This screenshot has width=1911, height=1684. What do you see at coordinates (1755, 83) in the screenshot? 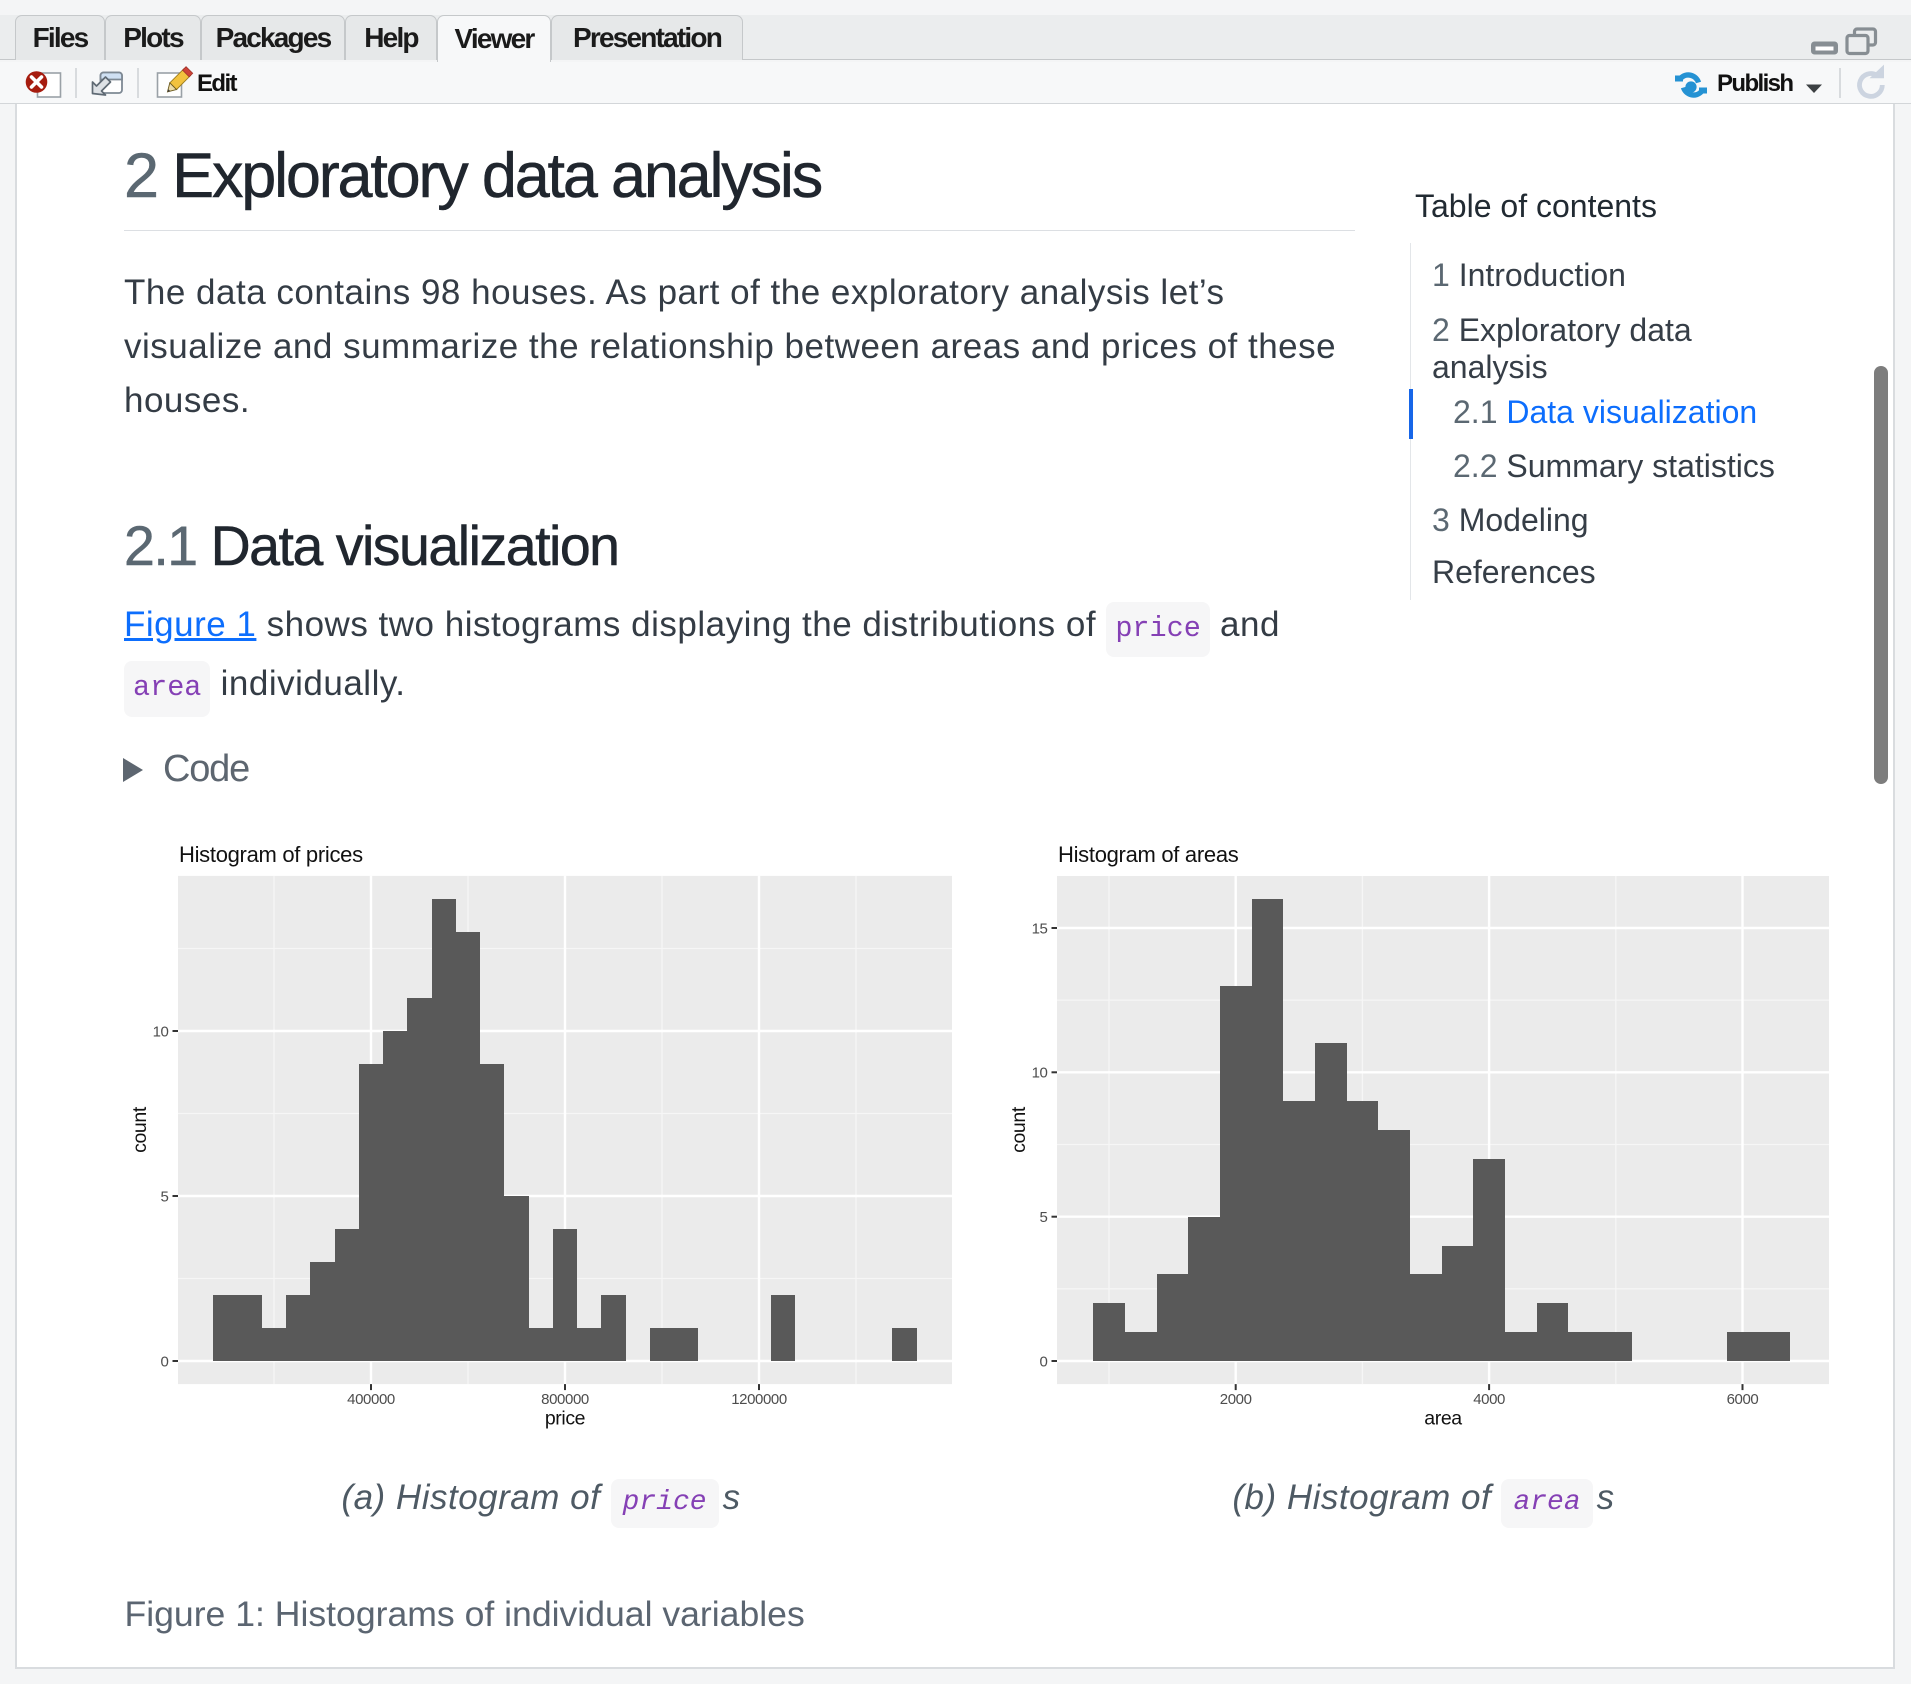
I see `svg-text: Publish` at bounding box center [1755, 83].